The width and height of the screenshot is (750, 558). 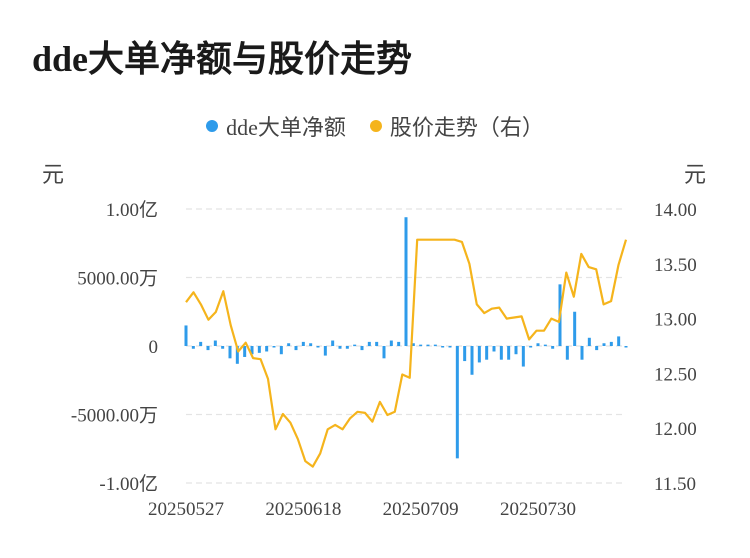 I want to click on right-tick-label: 13.50, so click(x=675, y=265).